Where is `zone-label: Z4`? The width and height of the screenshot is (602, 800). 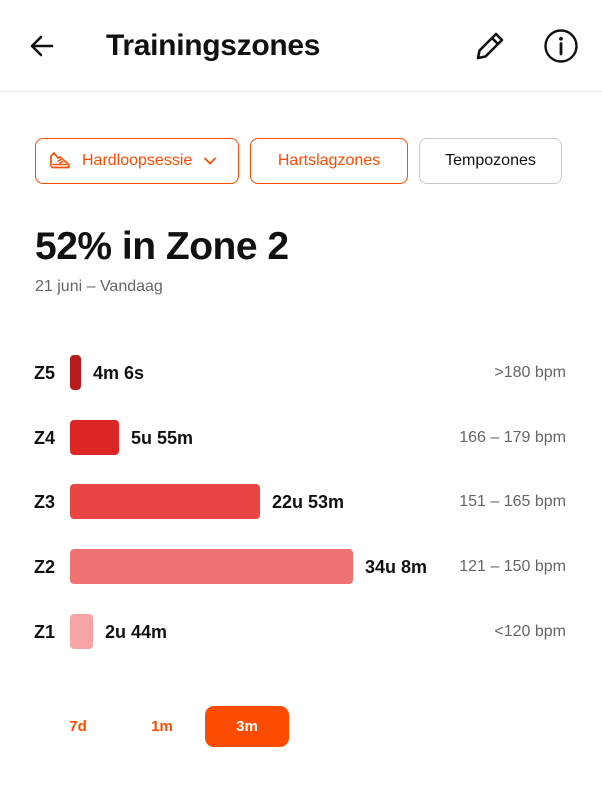
zone-label: Z4 is located at coordinates (45, 438).